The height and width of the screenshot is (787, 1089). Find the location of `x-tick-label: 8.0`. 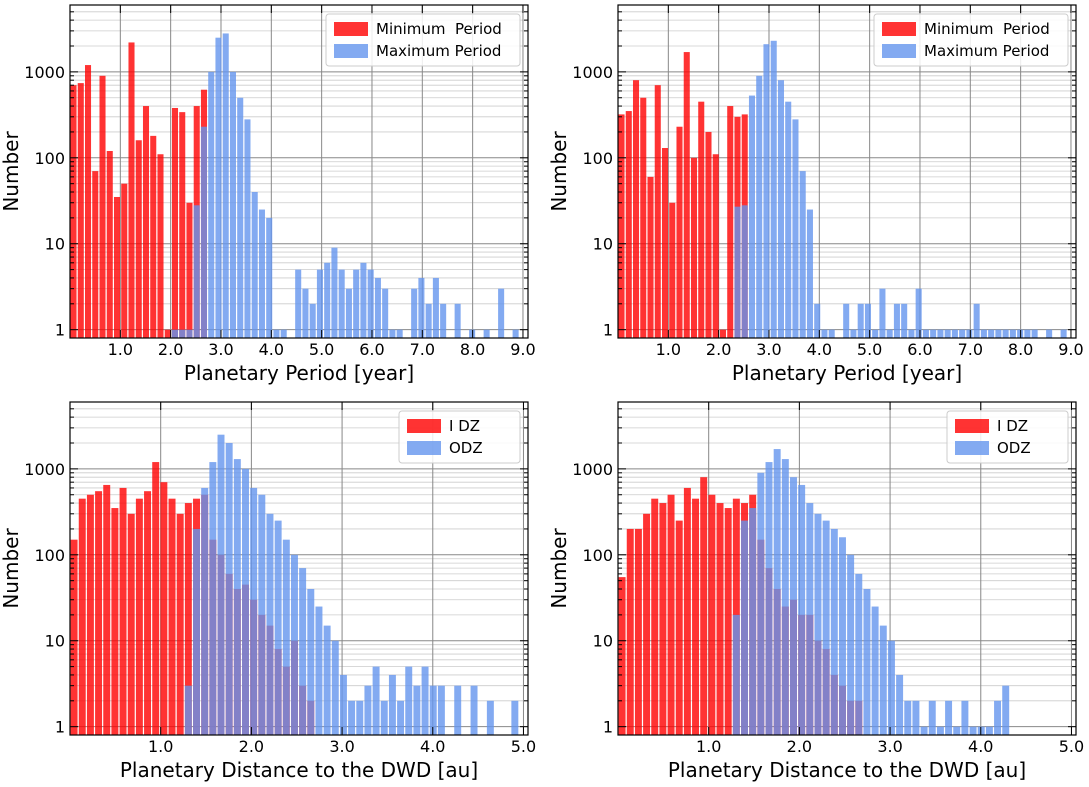

x-tick-label: 8.0 is located at coordinates (1020, 349).